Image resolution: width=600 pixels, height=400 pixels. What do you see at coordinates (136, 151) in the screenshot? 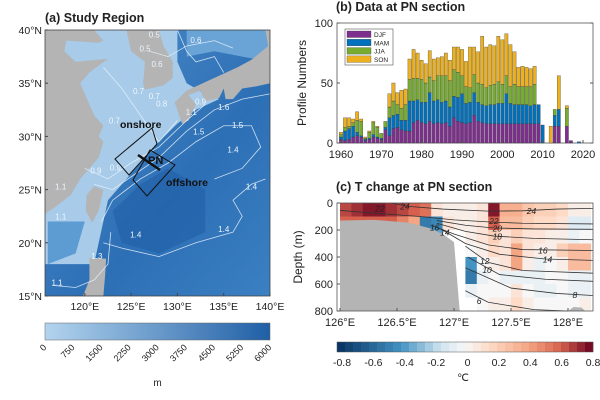
I see `onshore-box` at bounding box center [136, 151].